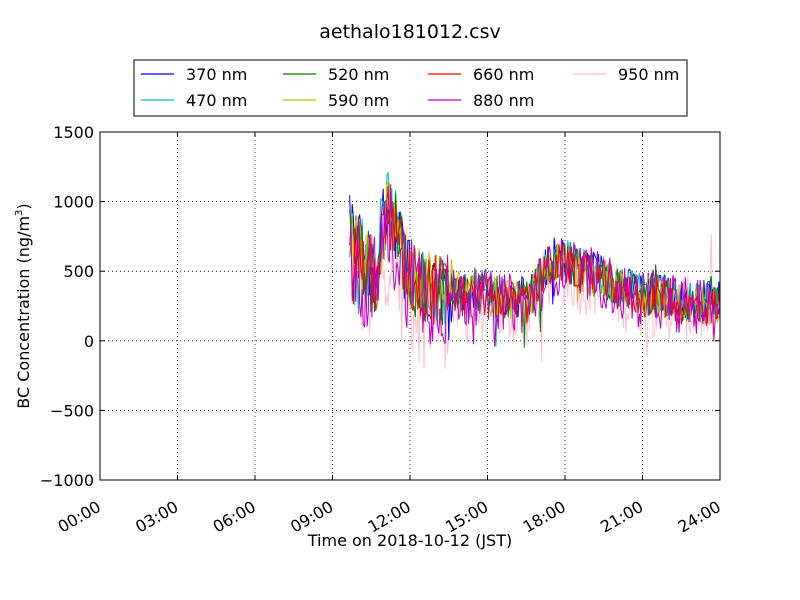 The height and width of the screenshot is (600, 800). I want to click on chart-title: aethalo181012.csv, so click(410, 32).